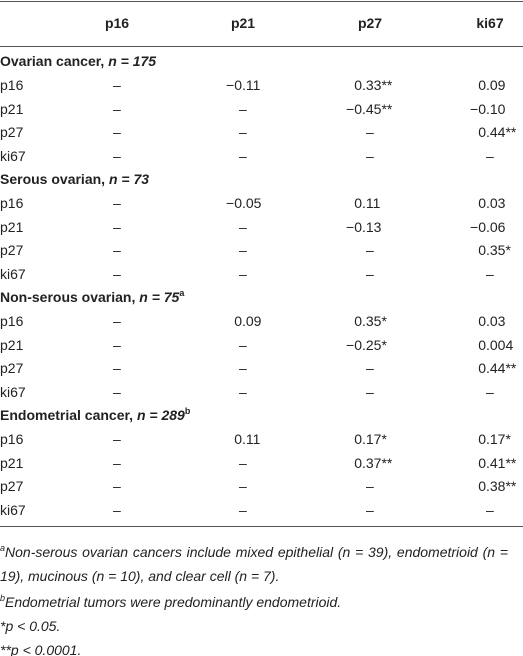  I want to click on cell: −0.06, so click(488, 226).